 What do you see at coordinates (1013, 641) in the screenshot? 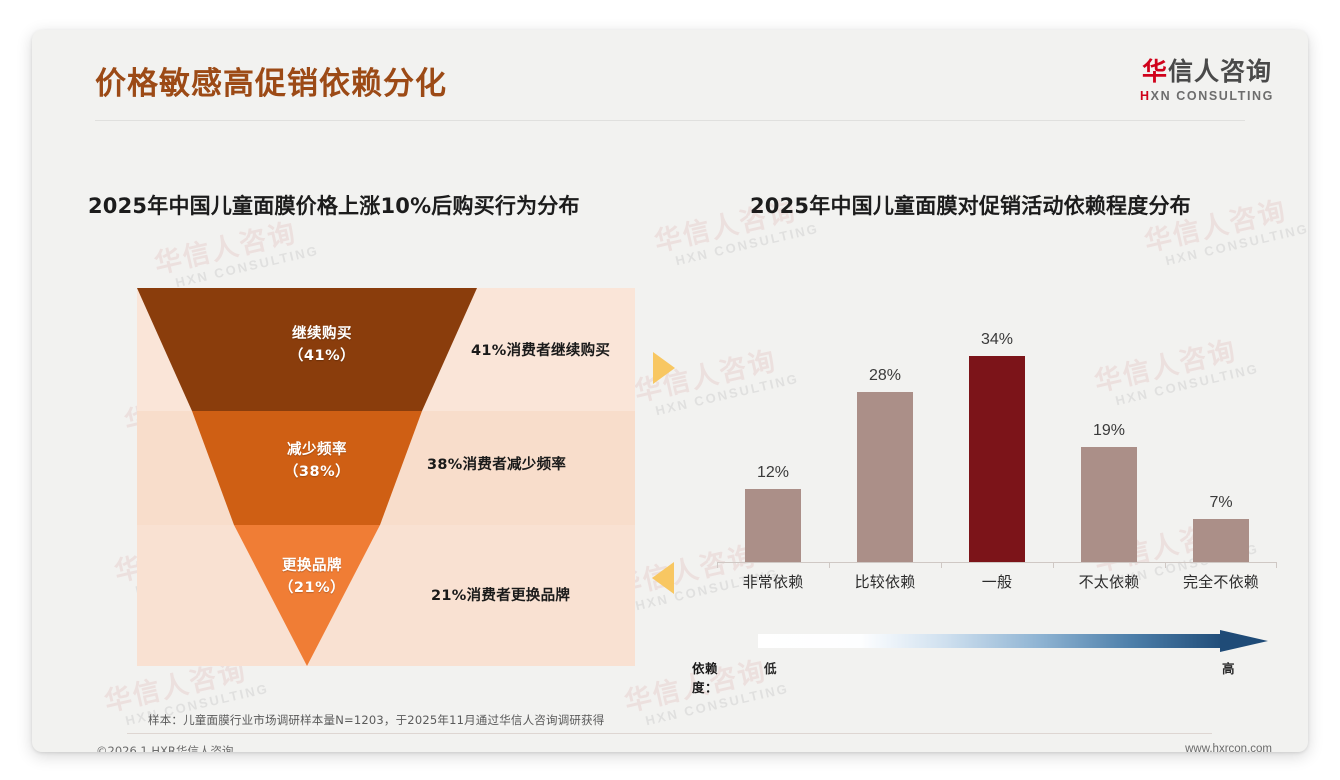
I see `gradient-arrow-icon` at bounding box center [1013, 641].